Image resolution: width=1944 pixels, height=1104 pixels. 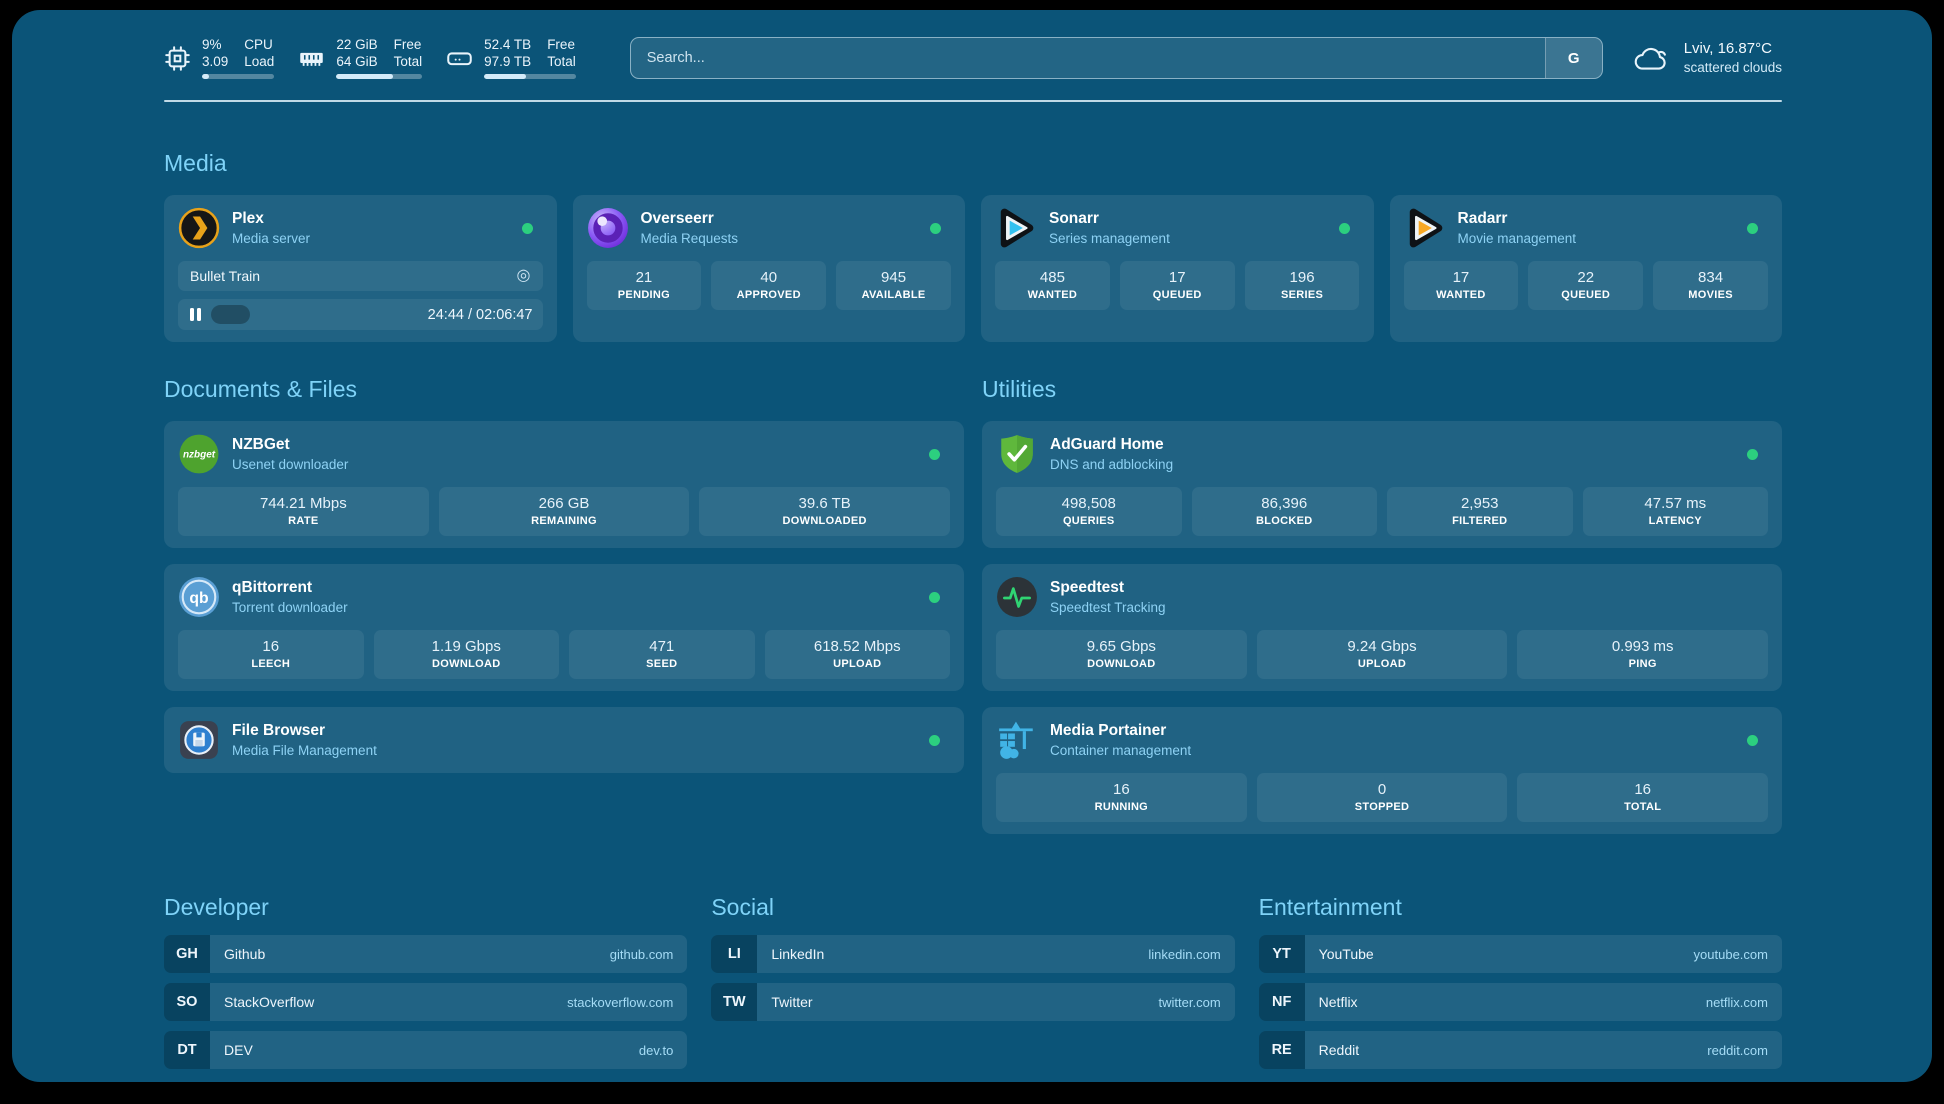 I want to click on stat-label: SERIES, so click(x=1302, y=295).